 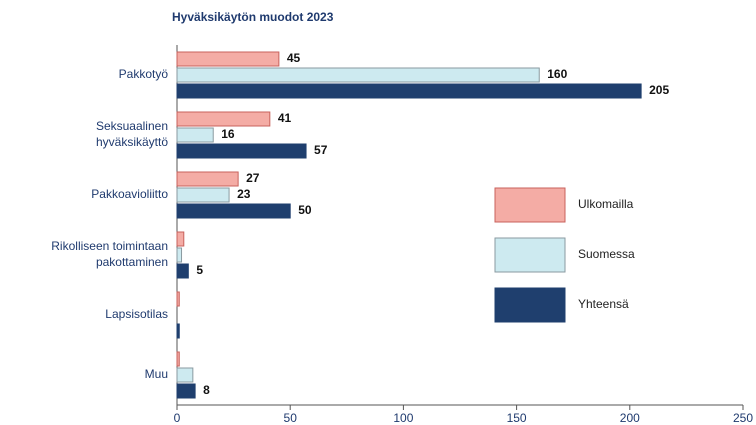 What do you see at coordinates (109, 254) in the screenshot?
I see `y-tick-label: Rikolliseen toimintaan pakottaminen` at bounding box center [109, 254].